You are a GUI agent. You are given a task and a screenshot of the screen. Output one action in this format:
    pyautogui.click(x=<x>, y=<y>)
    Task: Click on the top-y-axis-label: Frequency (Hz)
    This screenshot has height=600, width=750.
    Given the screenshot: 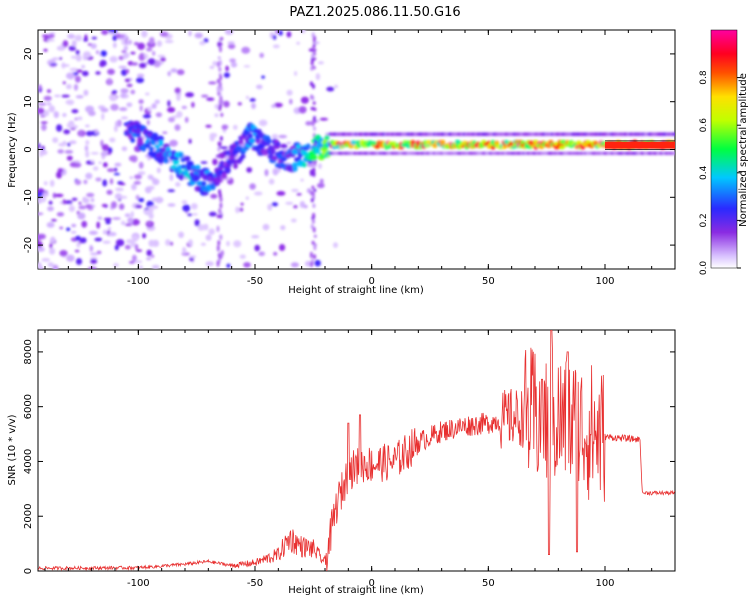 What is the action you would take?
    pyautogui.click(x=12, y=150)
    